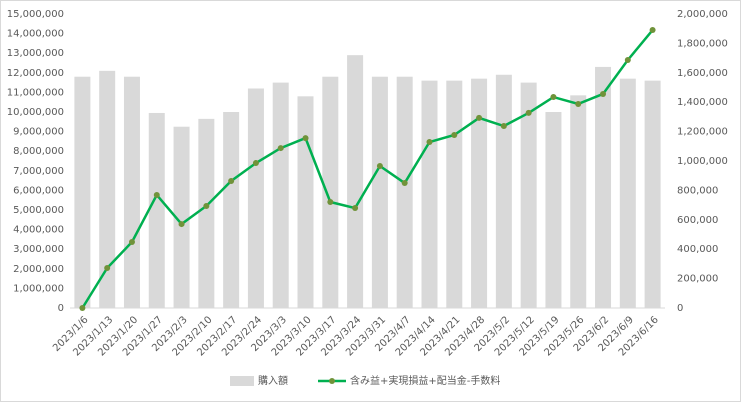 The height and width of the screenshot is (402, 741). What do you see at coordinates (61, 308) in the screenshot?
I see `y-tick-label: 0` at bounding box center [61, 308].